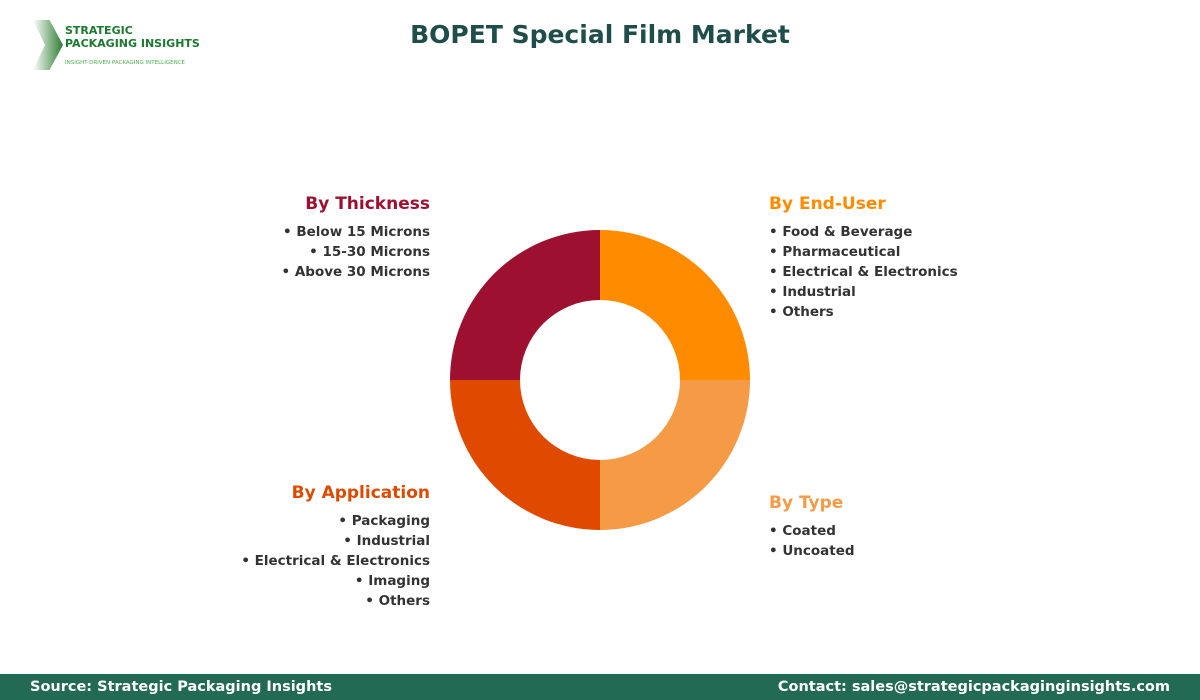 The image size is (1200, 700). What do you see at coordinates (356, 272) in the screenshot?
I see `segment-item: • Above 30 Microns` at bounding box center [356, 272].